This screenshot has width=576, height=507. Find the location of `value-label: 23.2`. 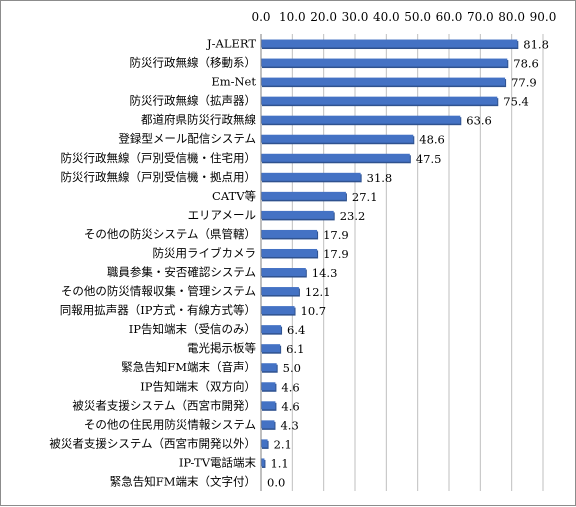

value-label: 23.2 is located at coordinates (353, 216).